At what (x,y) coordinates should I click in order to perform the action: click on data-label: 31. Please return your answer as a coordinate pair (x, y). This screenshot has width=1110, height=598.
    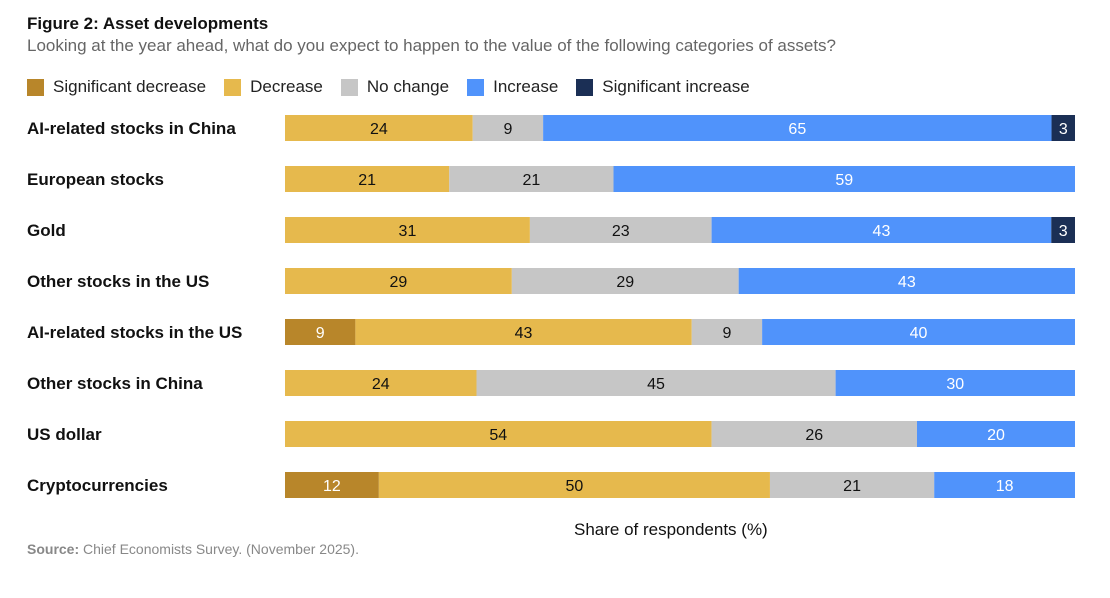
    Looking at the image, I should click on (408, 231).